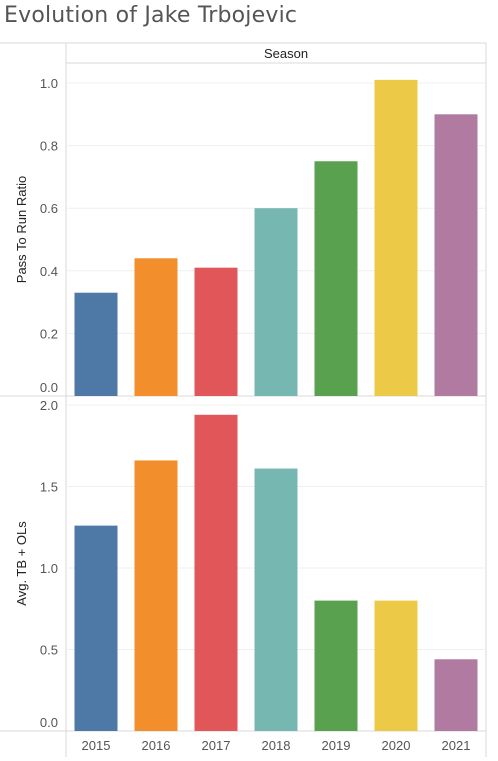 Image resolution: width=498 pixels, height=761 pixels. I want to click on x-tick-label: 2021, so click(456, 745).